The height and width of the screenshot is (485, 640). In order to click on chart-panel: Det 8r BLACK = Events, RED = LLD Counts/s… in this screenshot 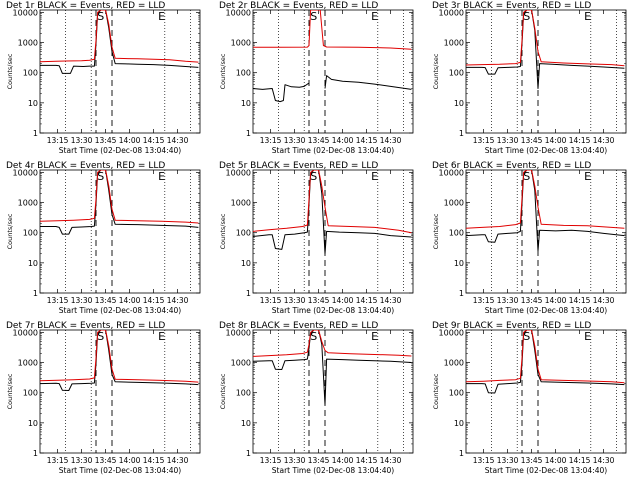, I will do `click(316, 398)`.